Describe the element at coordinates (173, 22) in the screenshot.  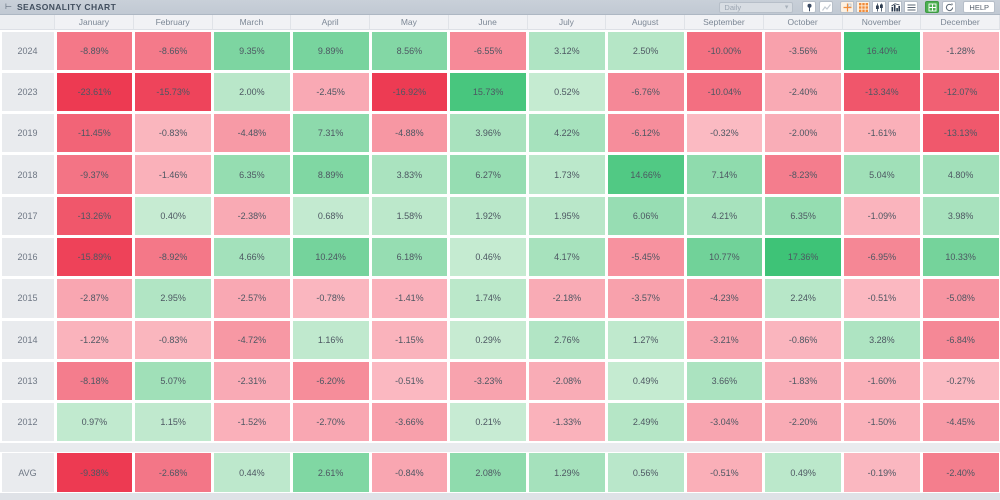
I see `month-header: February` at that location.